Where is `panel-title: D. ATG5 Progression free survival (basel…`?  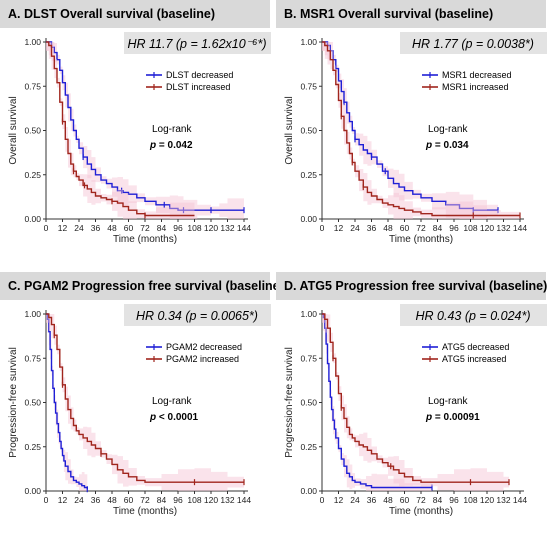 panel-title: D. ATG5 Progression free survival (basel… is located at coordinates (412, 286).